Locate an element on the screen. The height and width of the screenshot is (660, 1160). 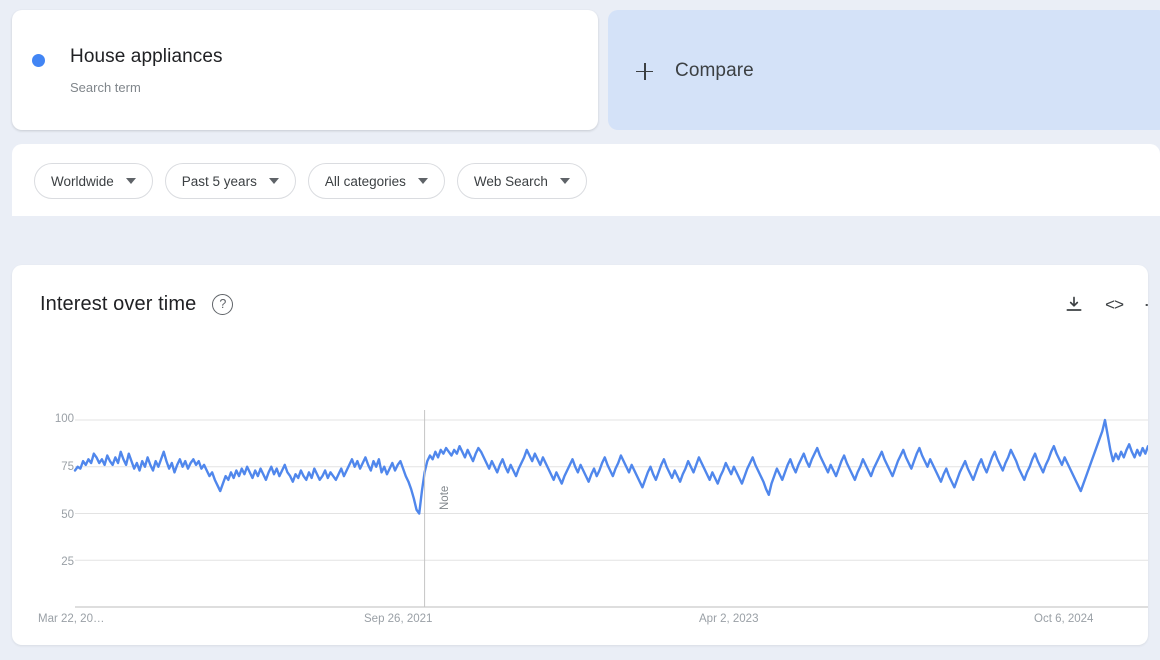
y-axis-tick: 50 is located at coordinates (67, 515).